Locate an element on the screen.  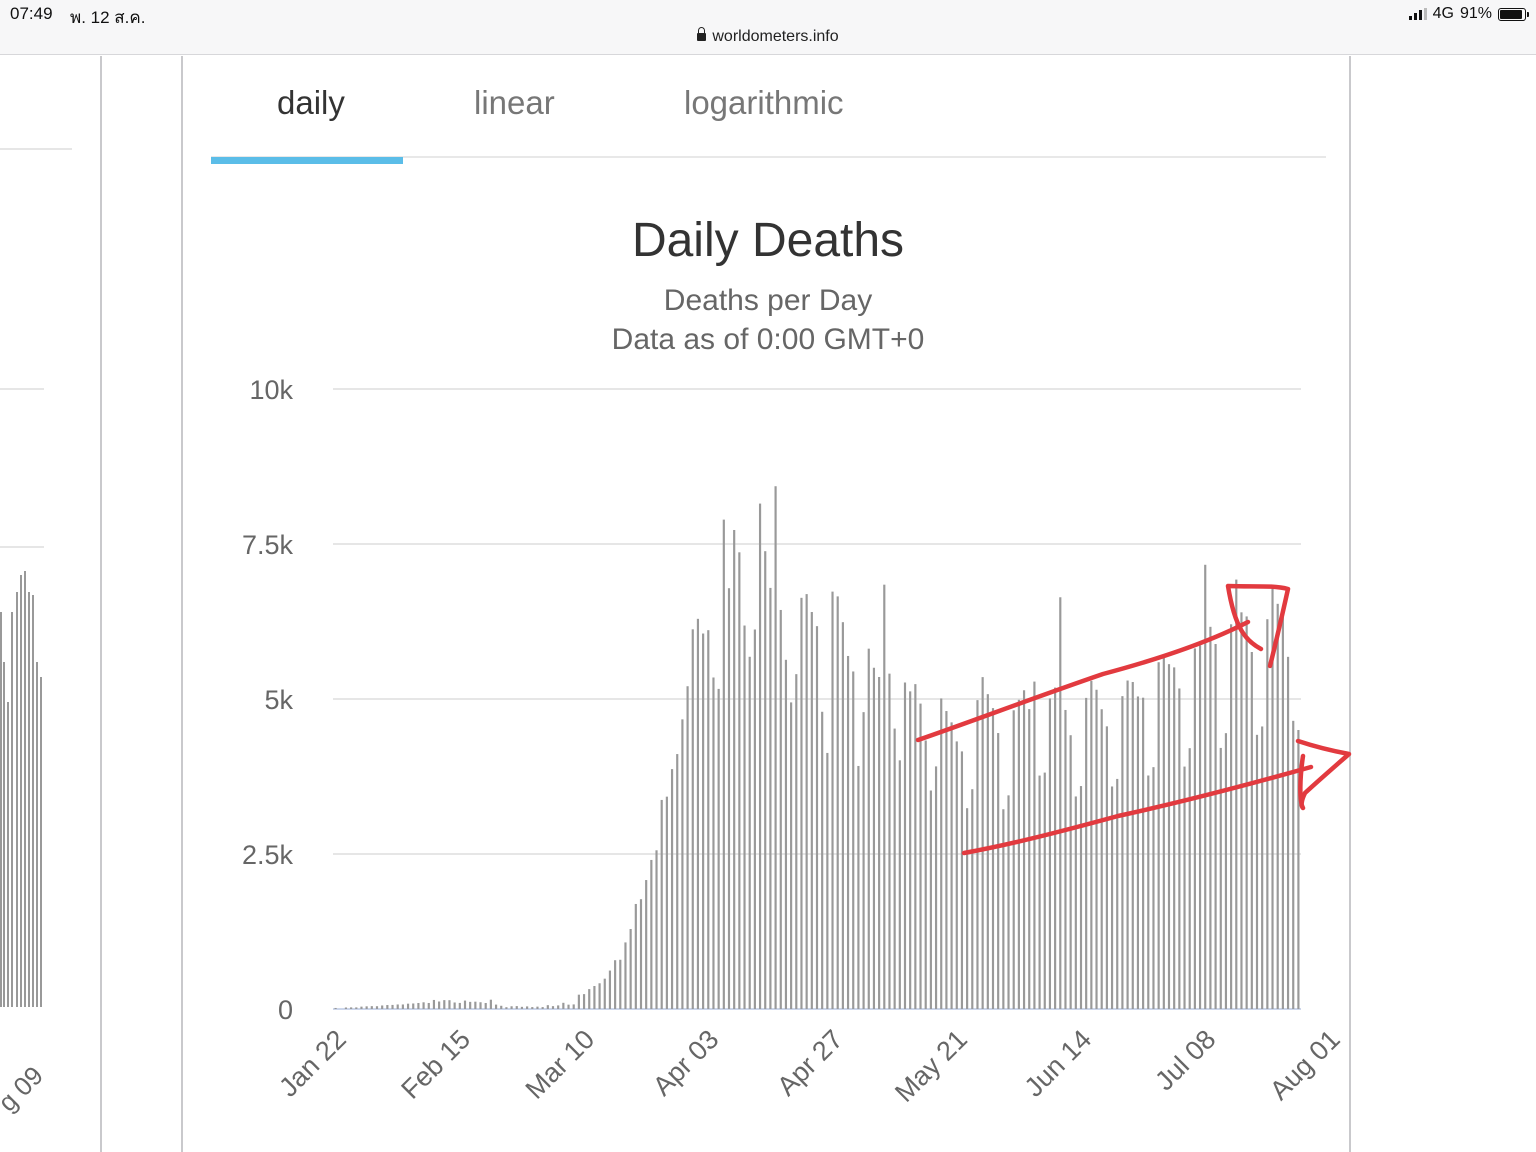
y-axis-labels: 0 2.5k 5k 7.5k 10k is located at coordinates (268, 700).